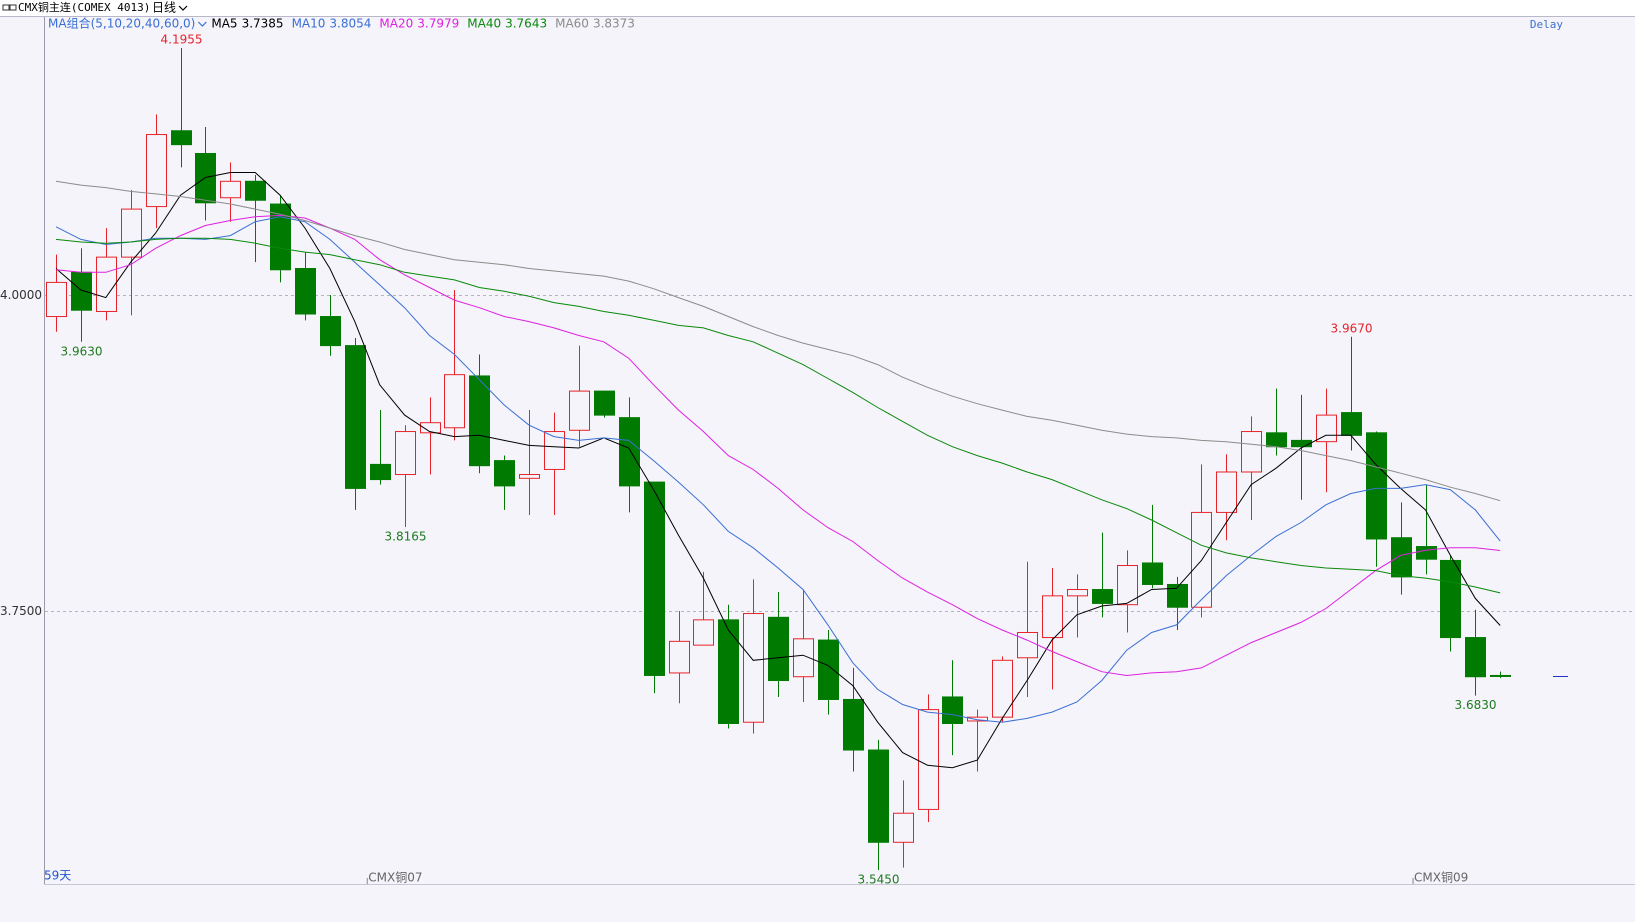 The height and width of the screenshot is (922, 1635). Describe the element at coordinates (484, 24) in the screenshot. I see `legend-name: MA40` at that location.